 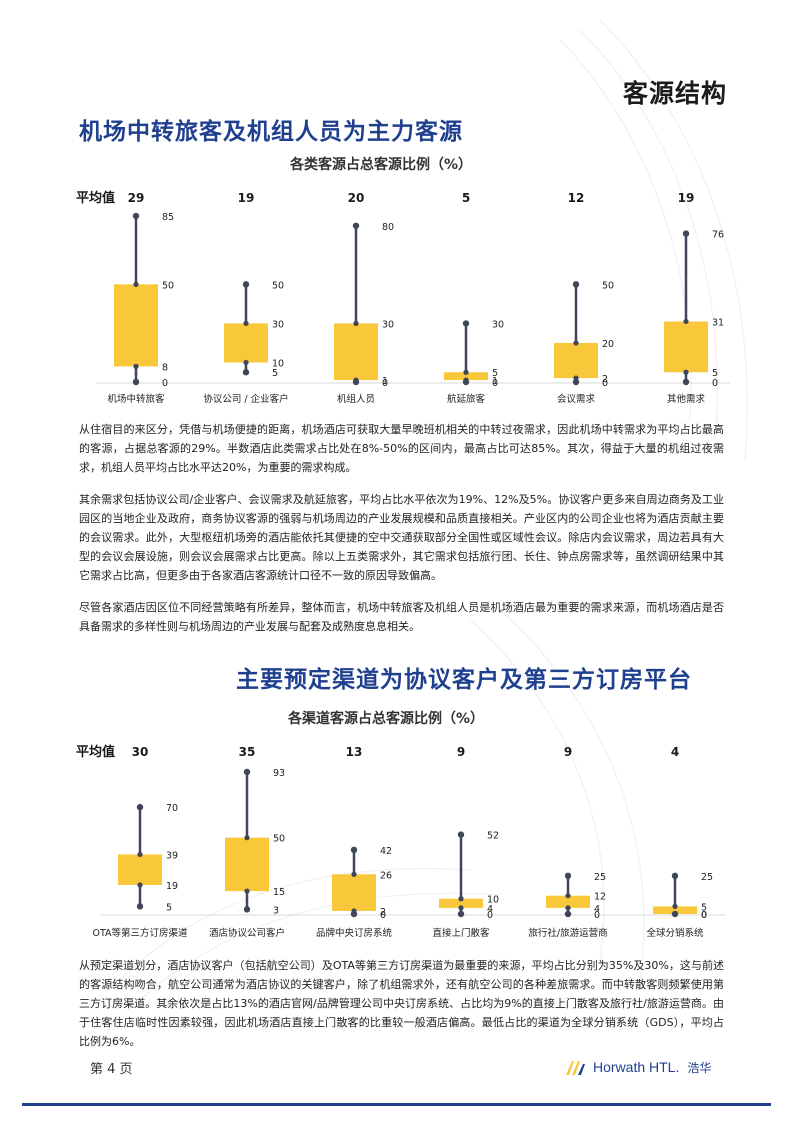 I want to click on brand-cn: 浩华, so click(x=699, y=1067).